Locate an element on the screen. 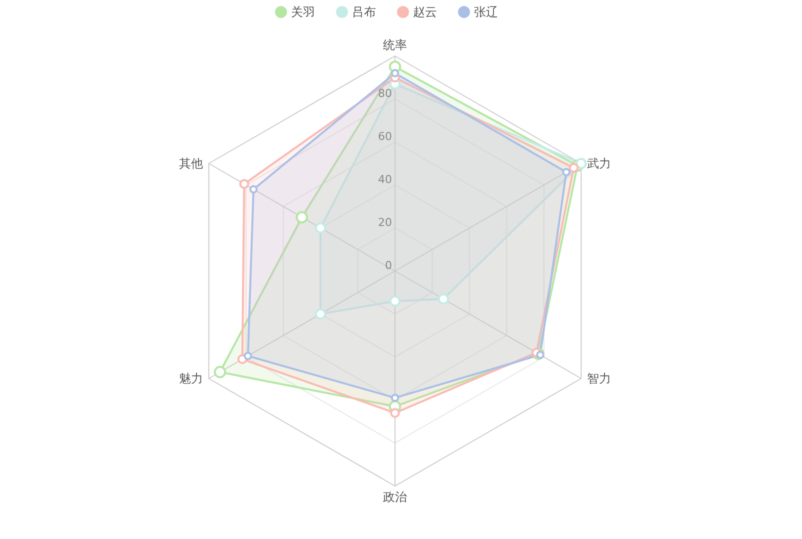 This screenshot has width=802, height=539. legend-label: 关羽 is located at coordinates (303, 12).